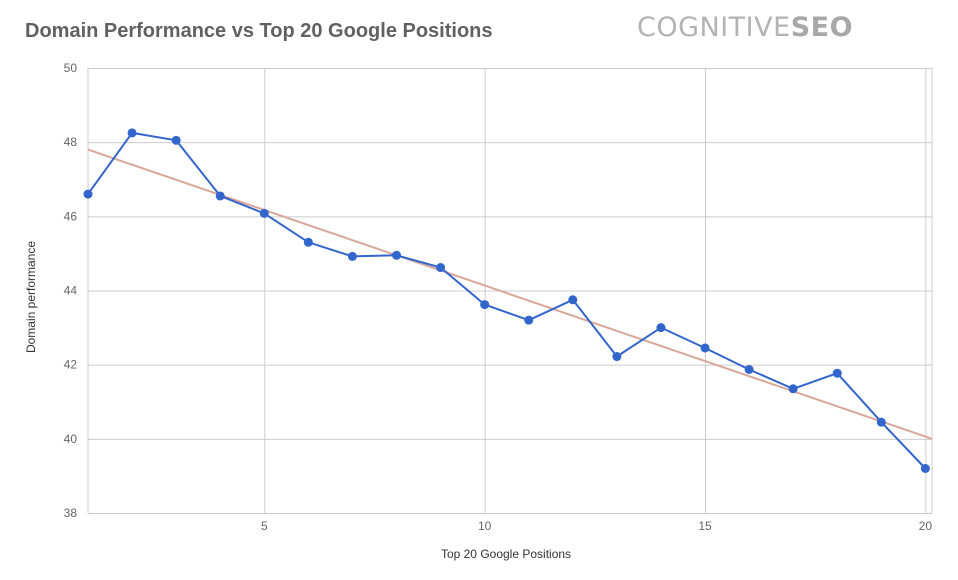  What do you see at coordinates (596, 526) in the screenshot?
I see `x-tick-labels: 5 10 15 20` at bounding box center [596, 526].